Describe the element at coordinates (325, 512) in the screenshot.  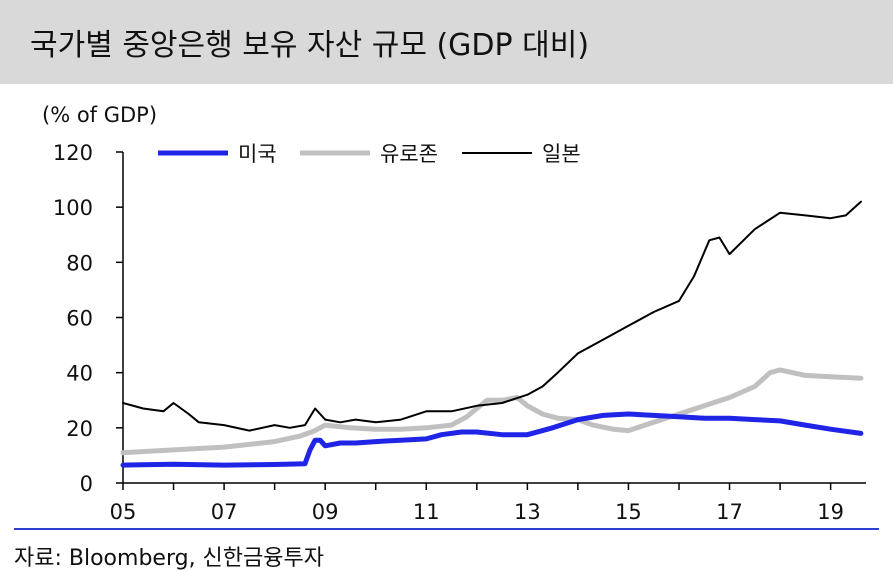
I see `x-tick-label: 09` at that location.